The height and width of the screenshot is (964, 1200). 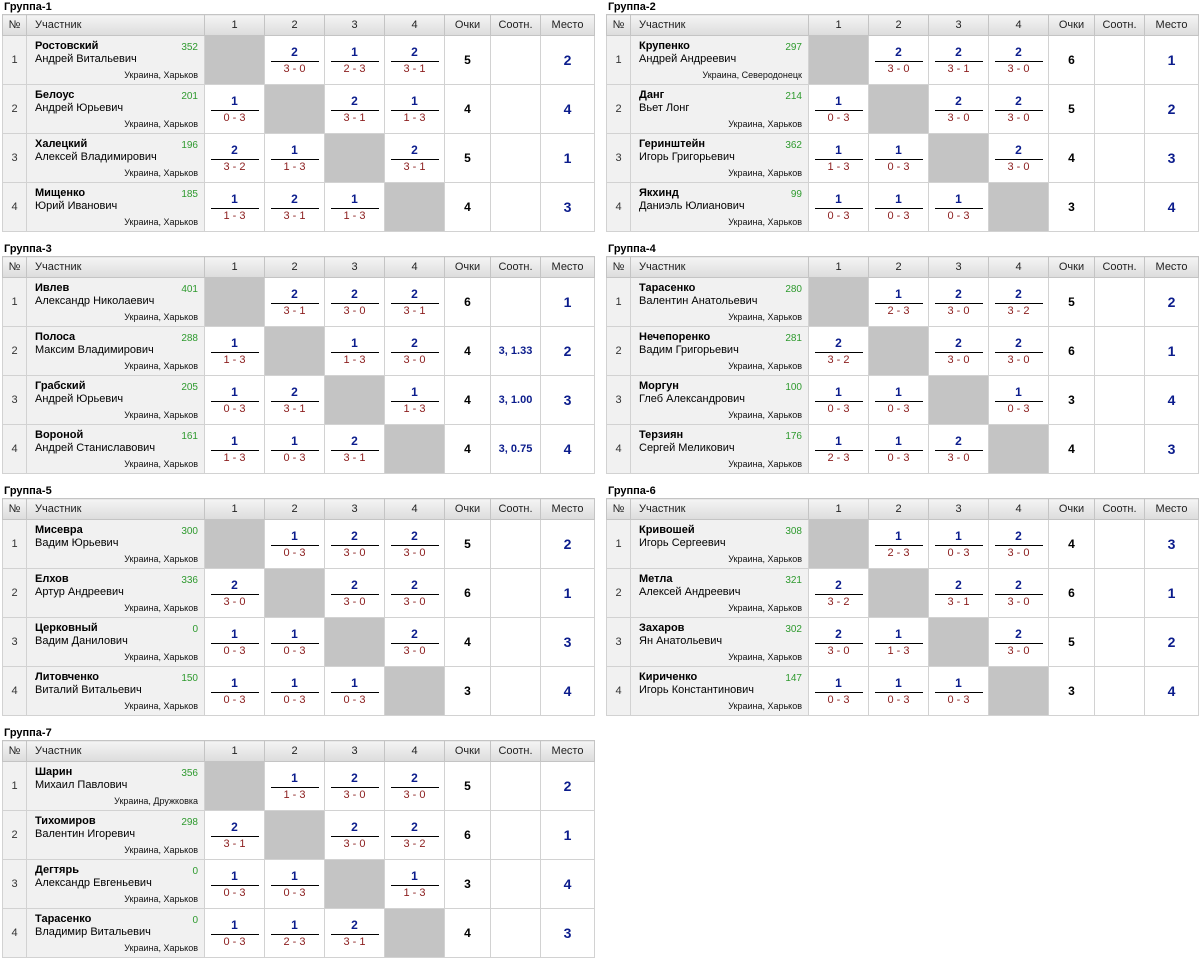 What do you see at coordinates (675, 337) in the screenshot?
I see `player-surname: Нечепоренко` at bounding box center [675, 337].